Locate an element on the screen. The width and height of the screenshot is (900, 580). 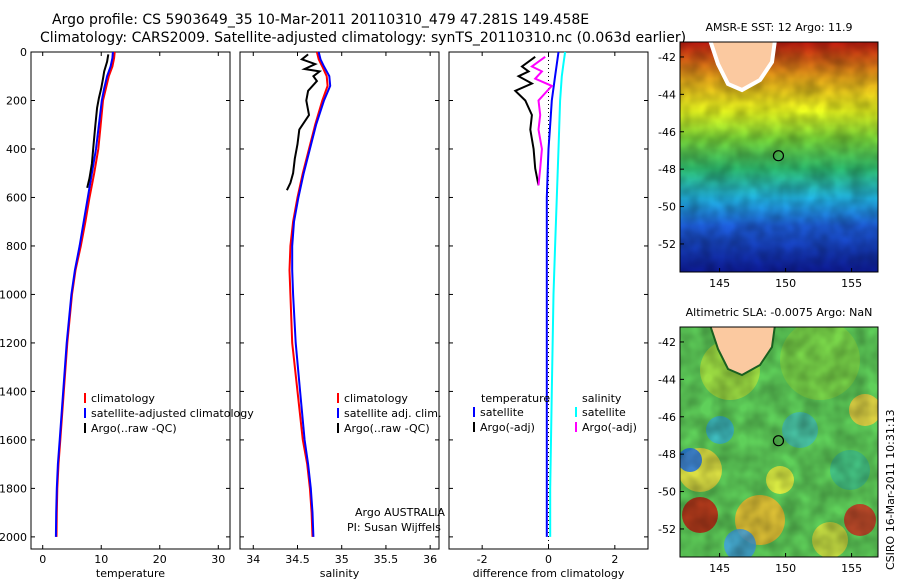
y-tick-label: 0 is located at coordinates (23, 52).